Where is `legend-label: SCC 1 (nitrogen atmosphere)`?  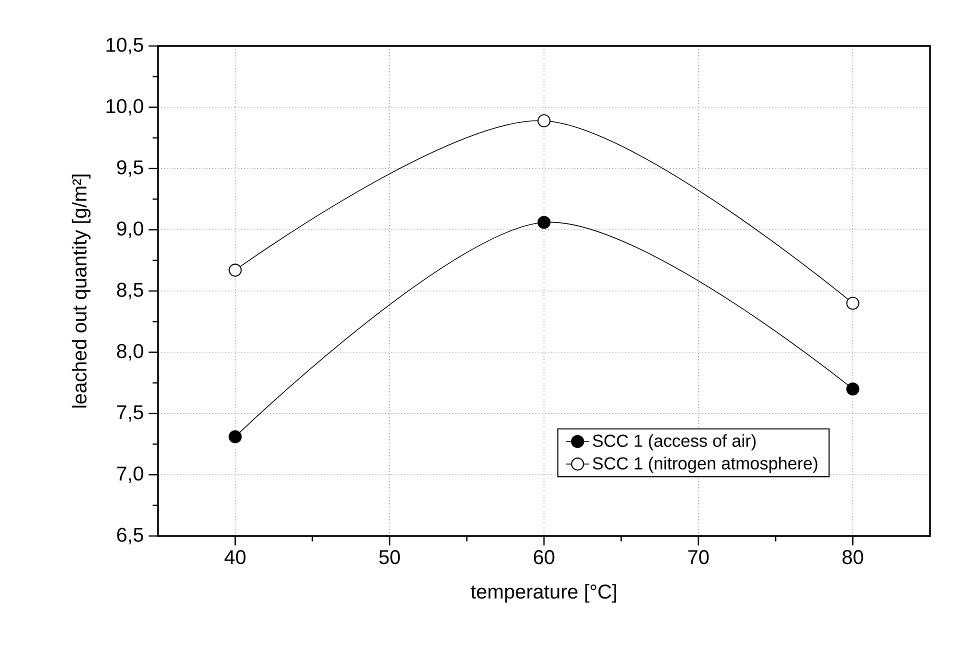 legend-label: SCC 1 (nitrogen atmosphere) is located at coordinates (705, 464).